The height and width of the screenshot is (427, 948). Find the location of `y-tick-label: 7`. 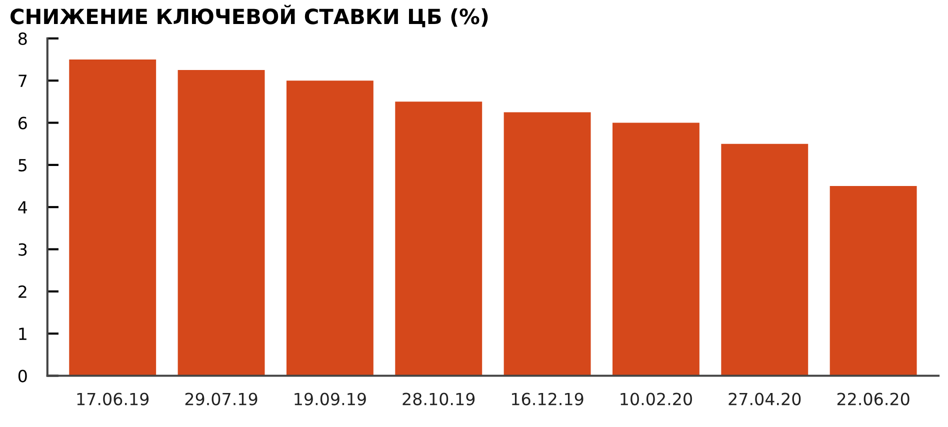

y-tick-label: 7 is located at coordinates (22, 80).